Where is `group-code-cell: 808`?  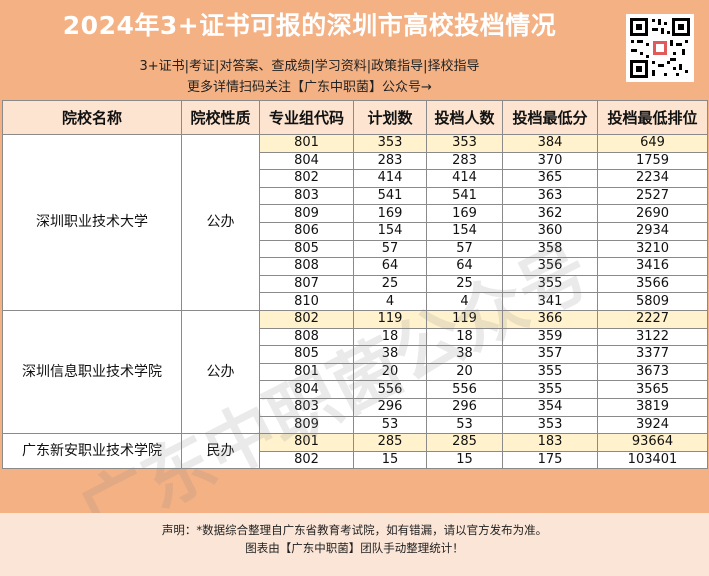
group-code-cell: 808 is located at coordinates (306, 266).